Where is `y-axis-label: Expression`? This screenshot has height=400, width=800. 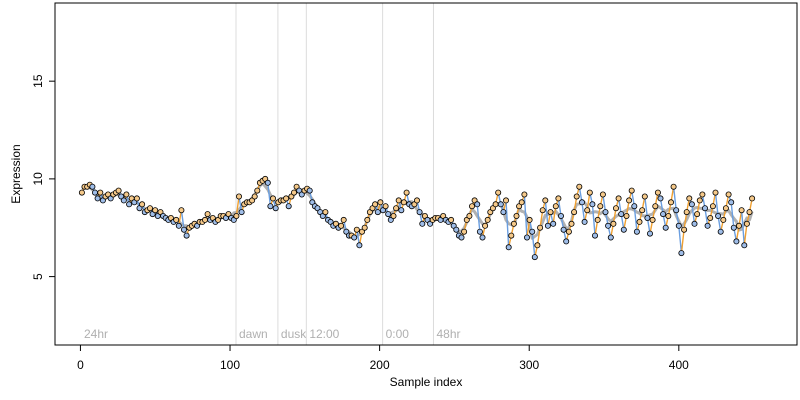 y-axis-label: Expression is located at coordinates (16, 173).